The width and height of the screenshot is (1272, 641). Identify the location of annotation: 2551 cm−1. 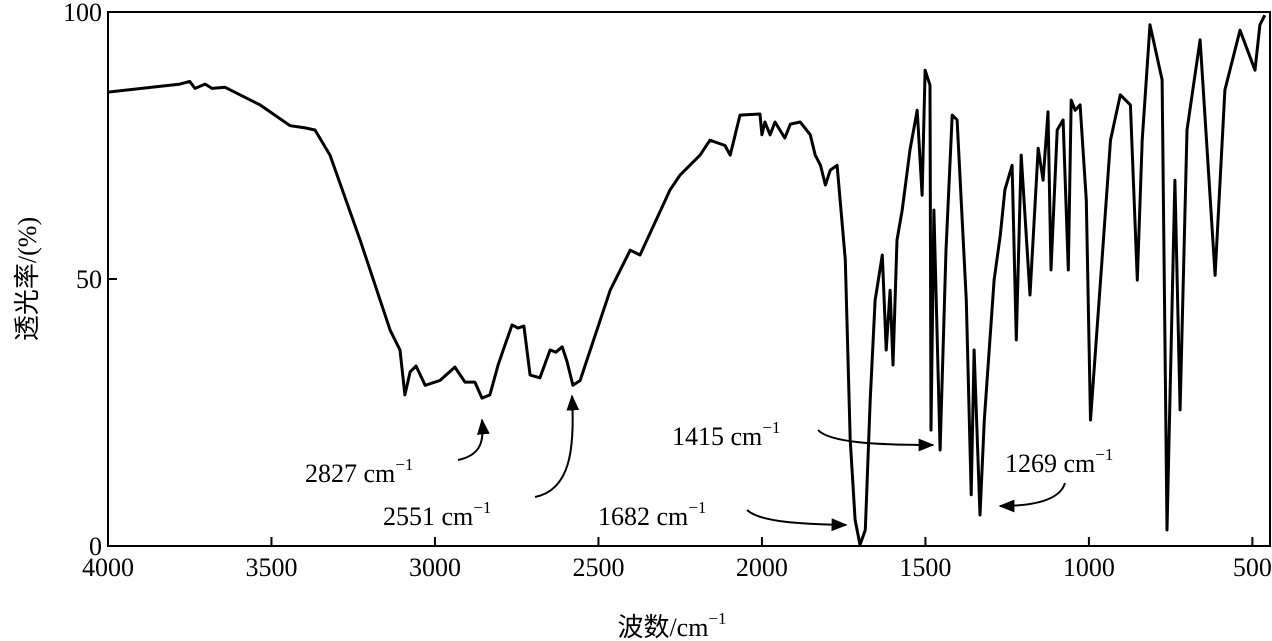
(437, 514).